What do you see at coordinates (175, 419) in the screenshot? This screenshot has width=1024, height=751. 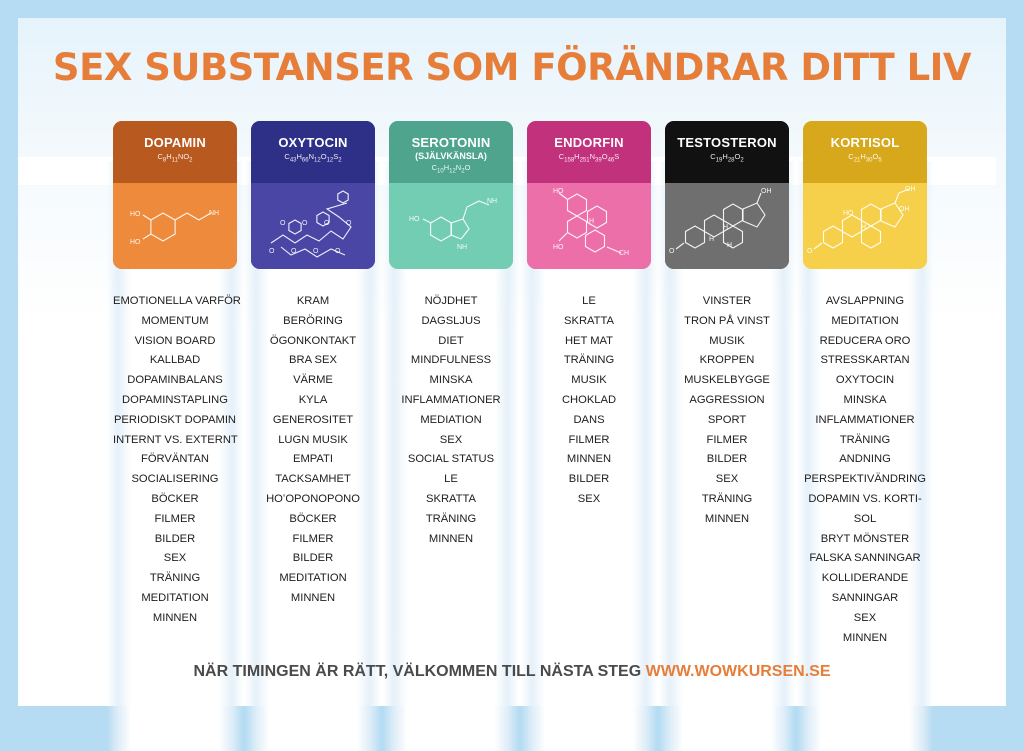 I see `list-item: PERIODISKT DOPAMIN` at bounding box center [175, 419].